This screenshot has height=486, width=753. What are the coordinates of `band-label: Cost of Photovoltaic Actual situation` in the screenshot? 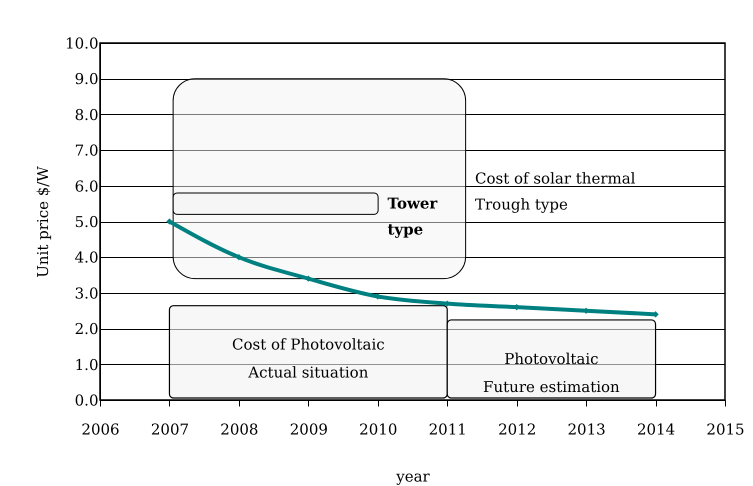 It's located at (308, 359).